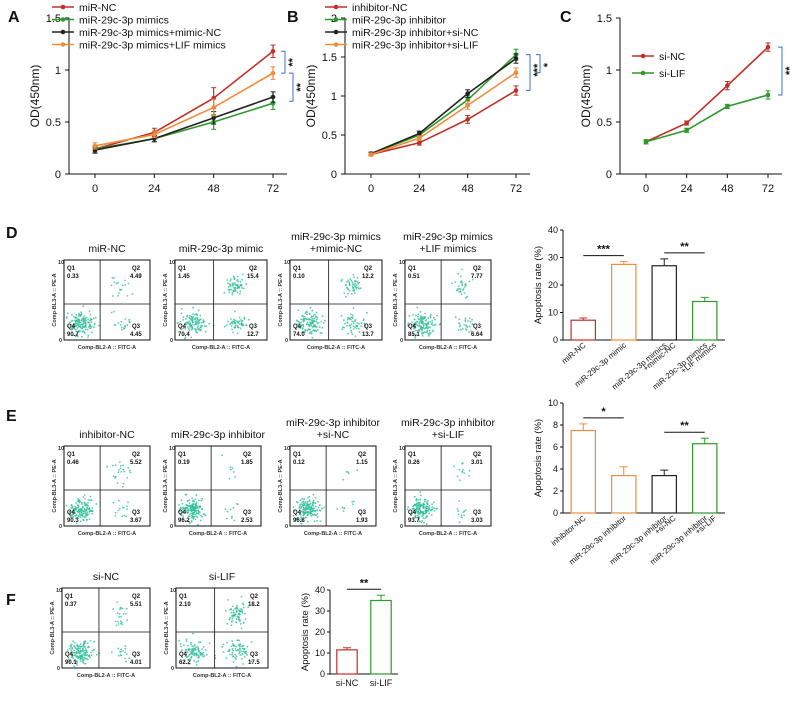 This screenshot has height=707, width=800. I want to click on chart-a-legend-marker, so click(63, 7).